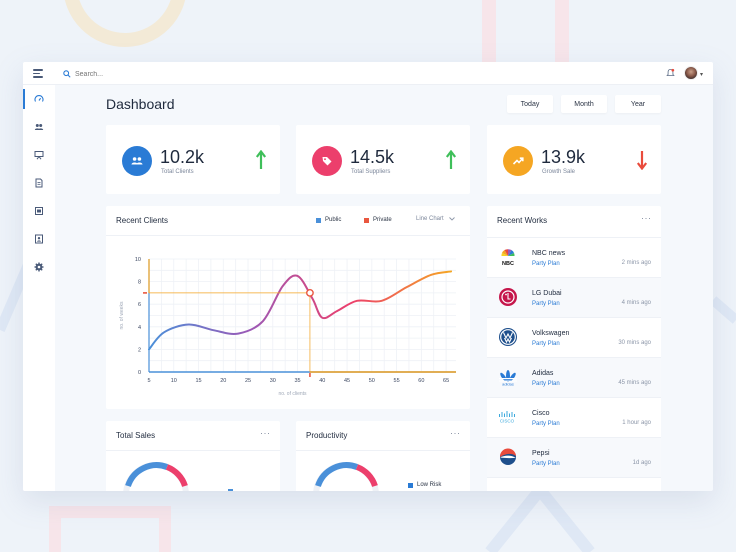 This screenshot has height=552, width=736. Describe the element at coordinates (174, 381) in the screenshot. I see `x-tick-label: 10` at that location.